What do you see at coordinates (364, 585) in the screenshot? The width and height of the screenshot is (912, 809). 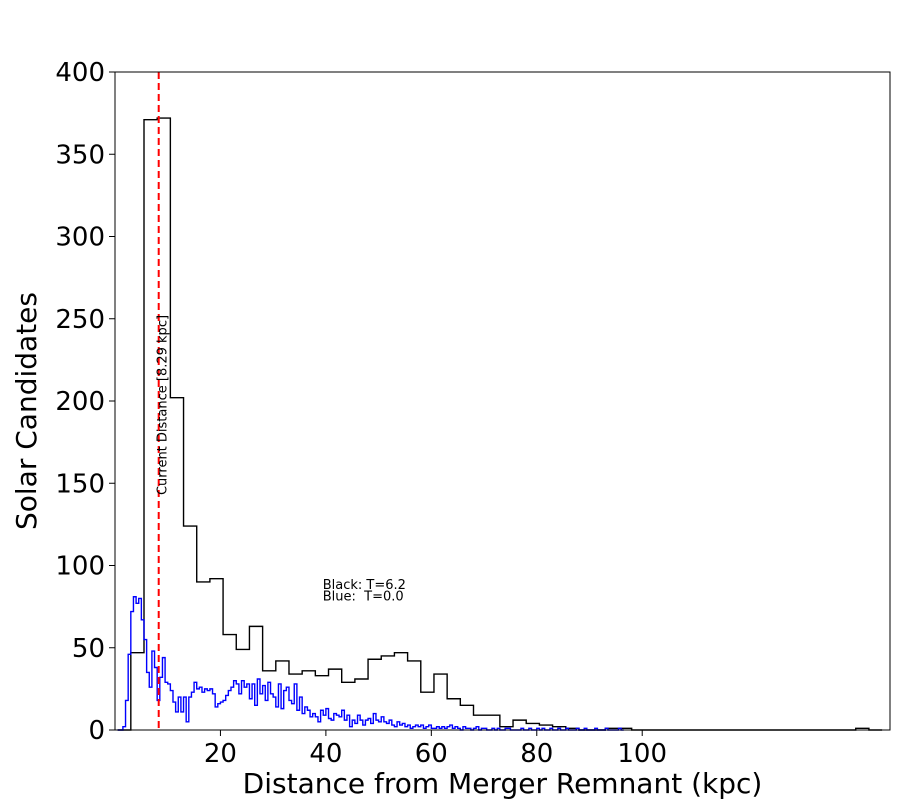 I see `annotation-black-series: Black: T=6.2` at bounding box center [364, 585].